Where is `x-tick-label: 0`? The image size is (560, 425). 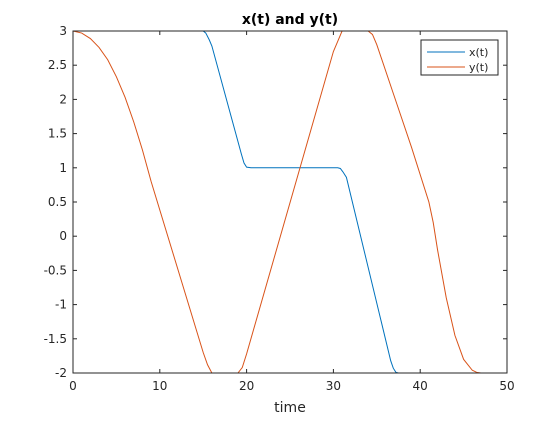
x-tick-label: 0 is located at coordinates (73, 386).